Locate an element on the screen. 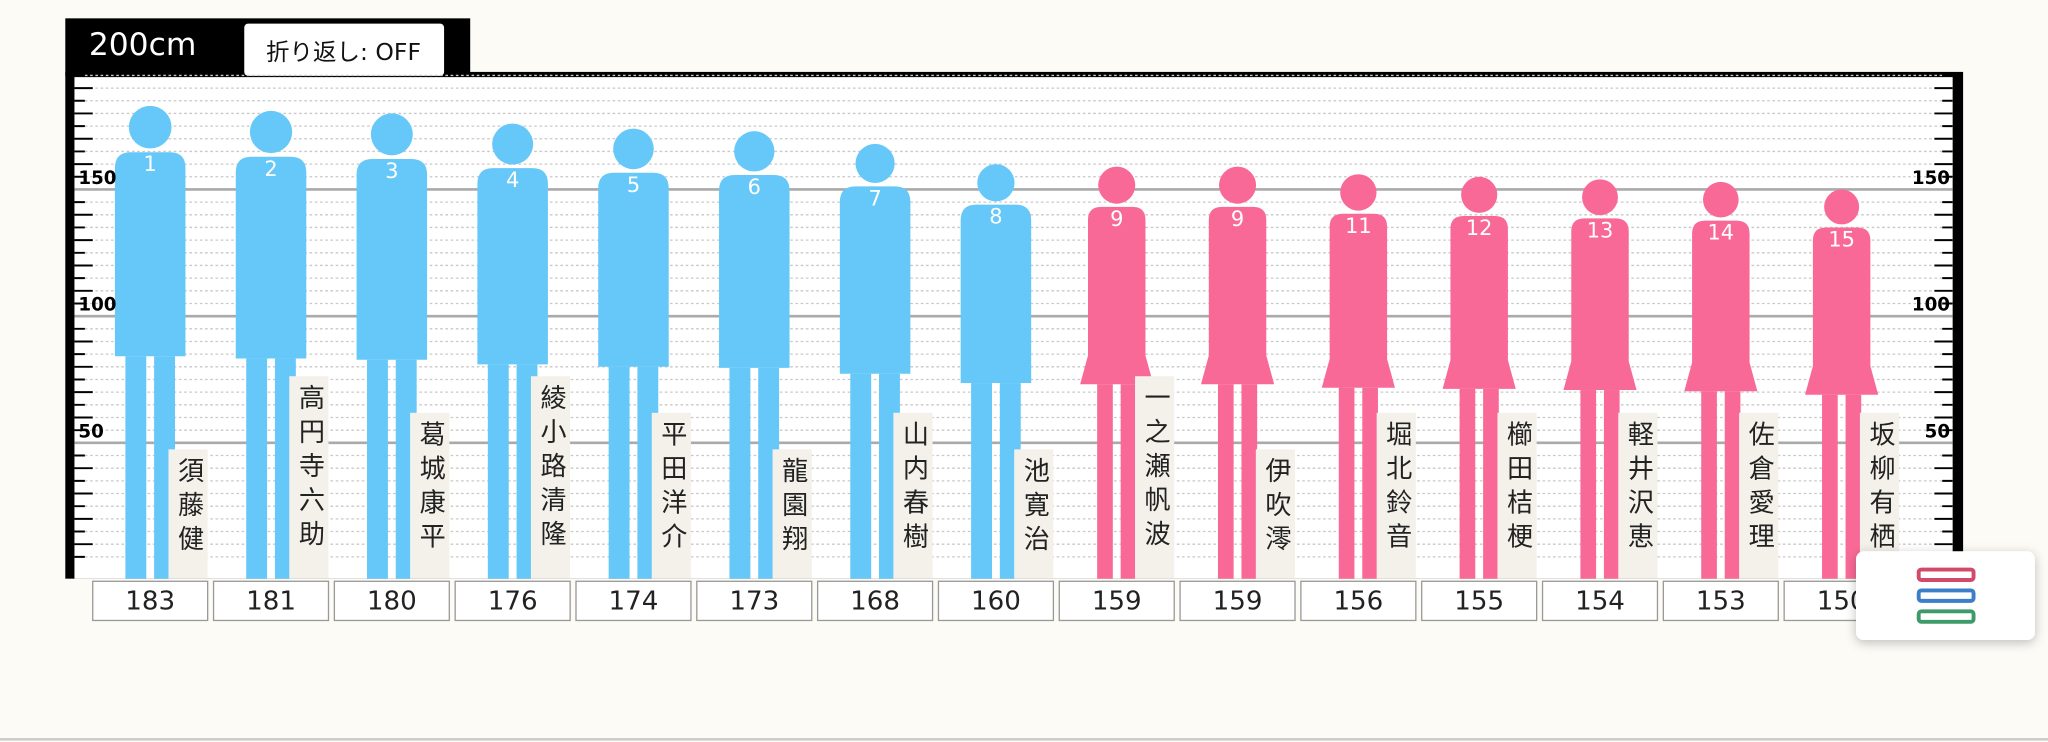  person-figure: 13 is located at coordinates (1600, 379).